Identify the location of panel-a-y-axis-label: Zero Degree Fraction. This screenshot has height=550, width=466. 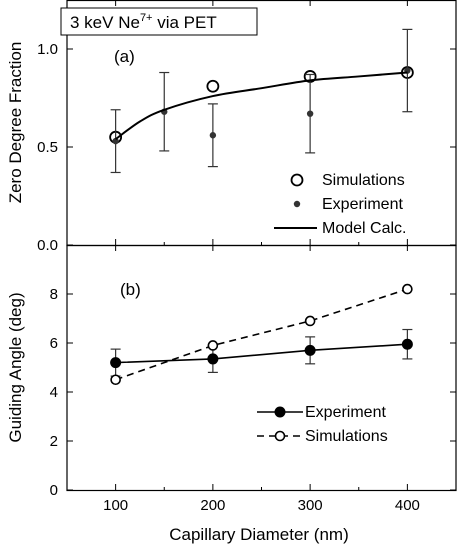
(15, 123).